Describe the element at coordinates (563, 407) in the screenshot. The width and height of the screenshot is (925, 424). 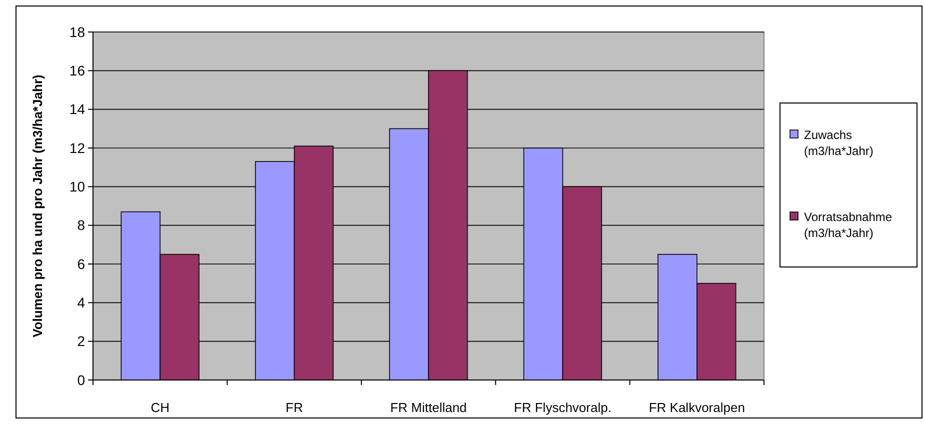
I see `x-tick-label: FR Flyschvoralp.` at that location.